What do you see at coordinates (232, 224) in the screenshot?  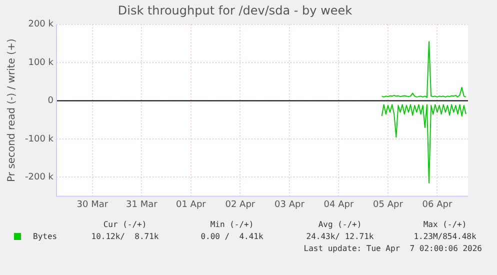 I see `text: Min (-/+)` at bounding box center [232, 224].